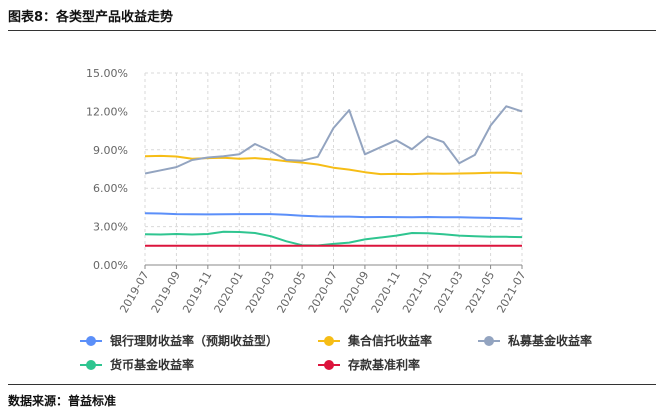 The width and height of the screenshot is (664, 415). Describe the element at coordinates (449, 292) in the screenshot. I see `x-tick-label: 2021-03` at that location.